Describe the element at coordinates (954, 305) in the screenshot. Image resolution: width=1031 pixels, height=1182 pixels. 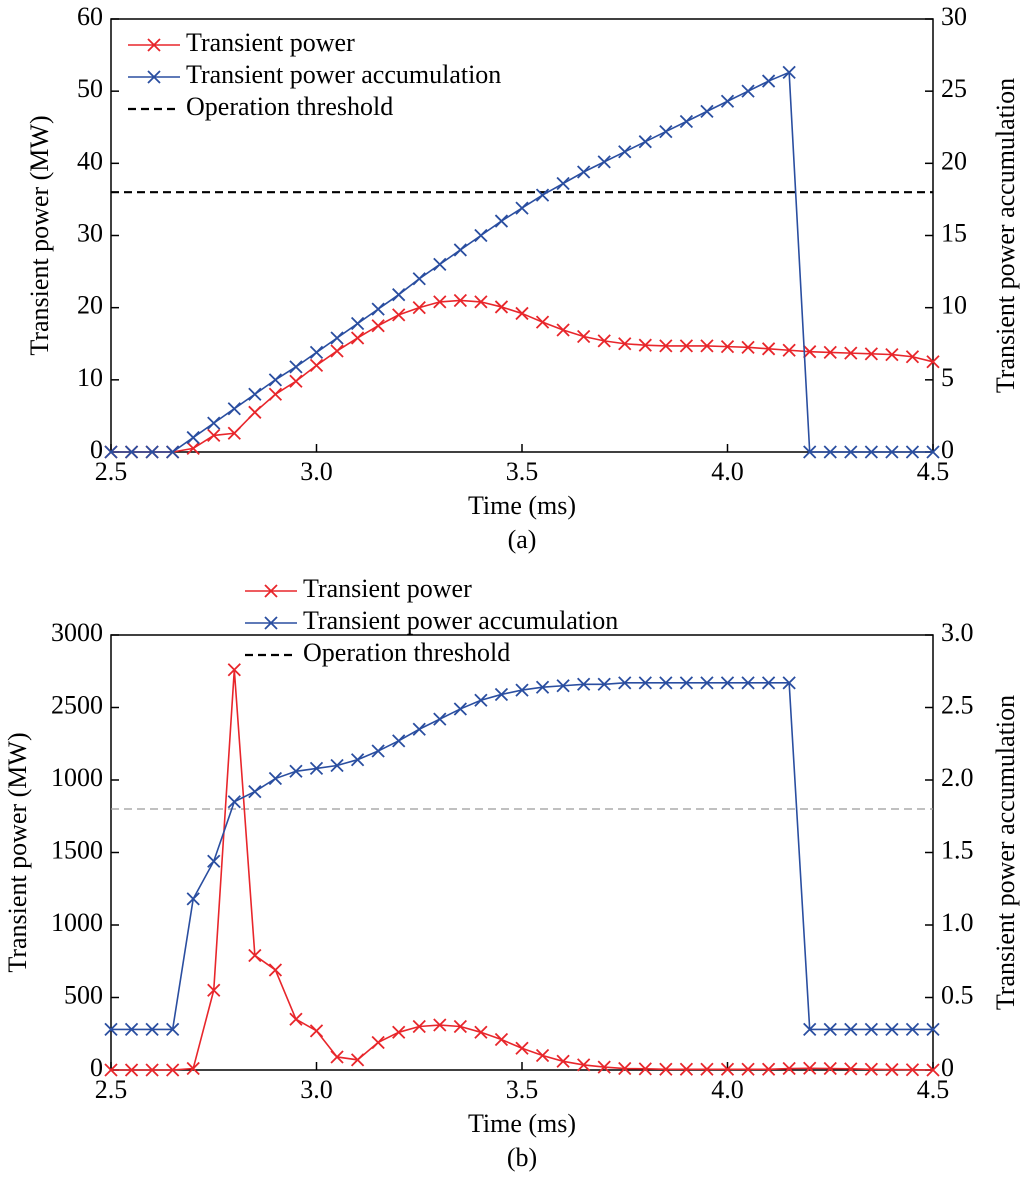
I see `y2-tick-label: 10` at that location.